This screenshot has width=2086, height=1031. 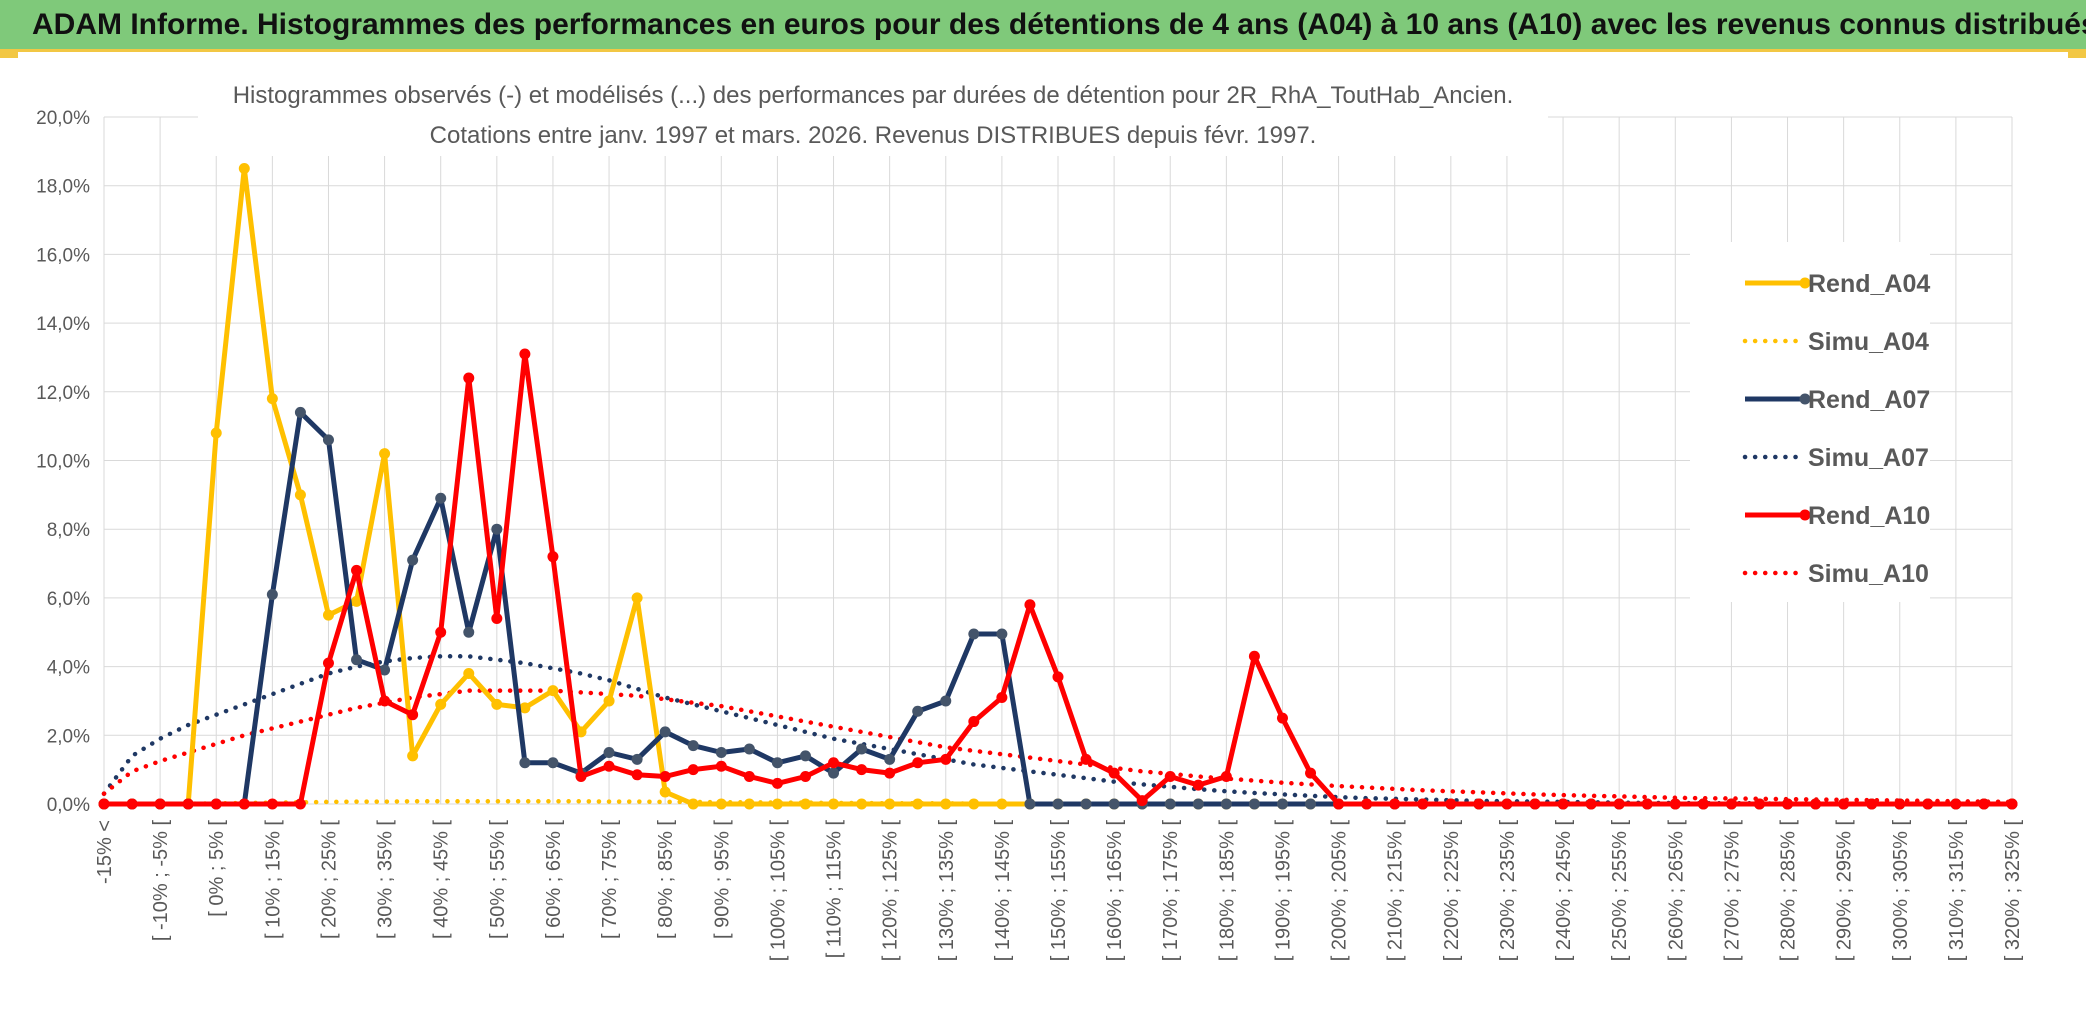 What do you see at coordinates (2013, 891) in the screenshot?
I see `x-tick-label: [ 320% ; 325% [` at bounding box center [2013, 891].